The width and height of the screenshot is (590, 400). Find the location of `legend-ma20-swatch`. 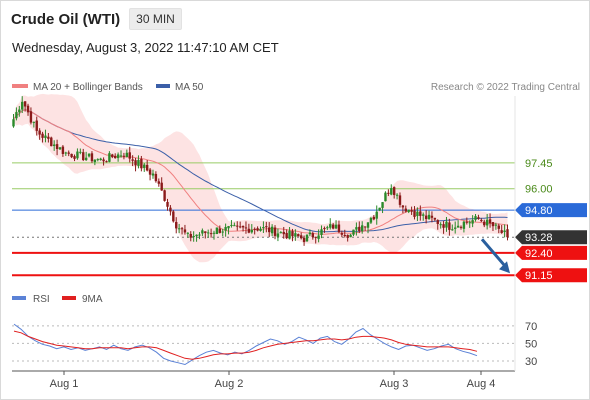

legend-ma20-swatch is located at coordinates (20, 86).